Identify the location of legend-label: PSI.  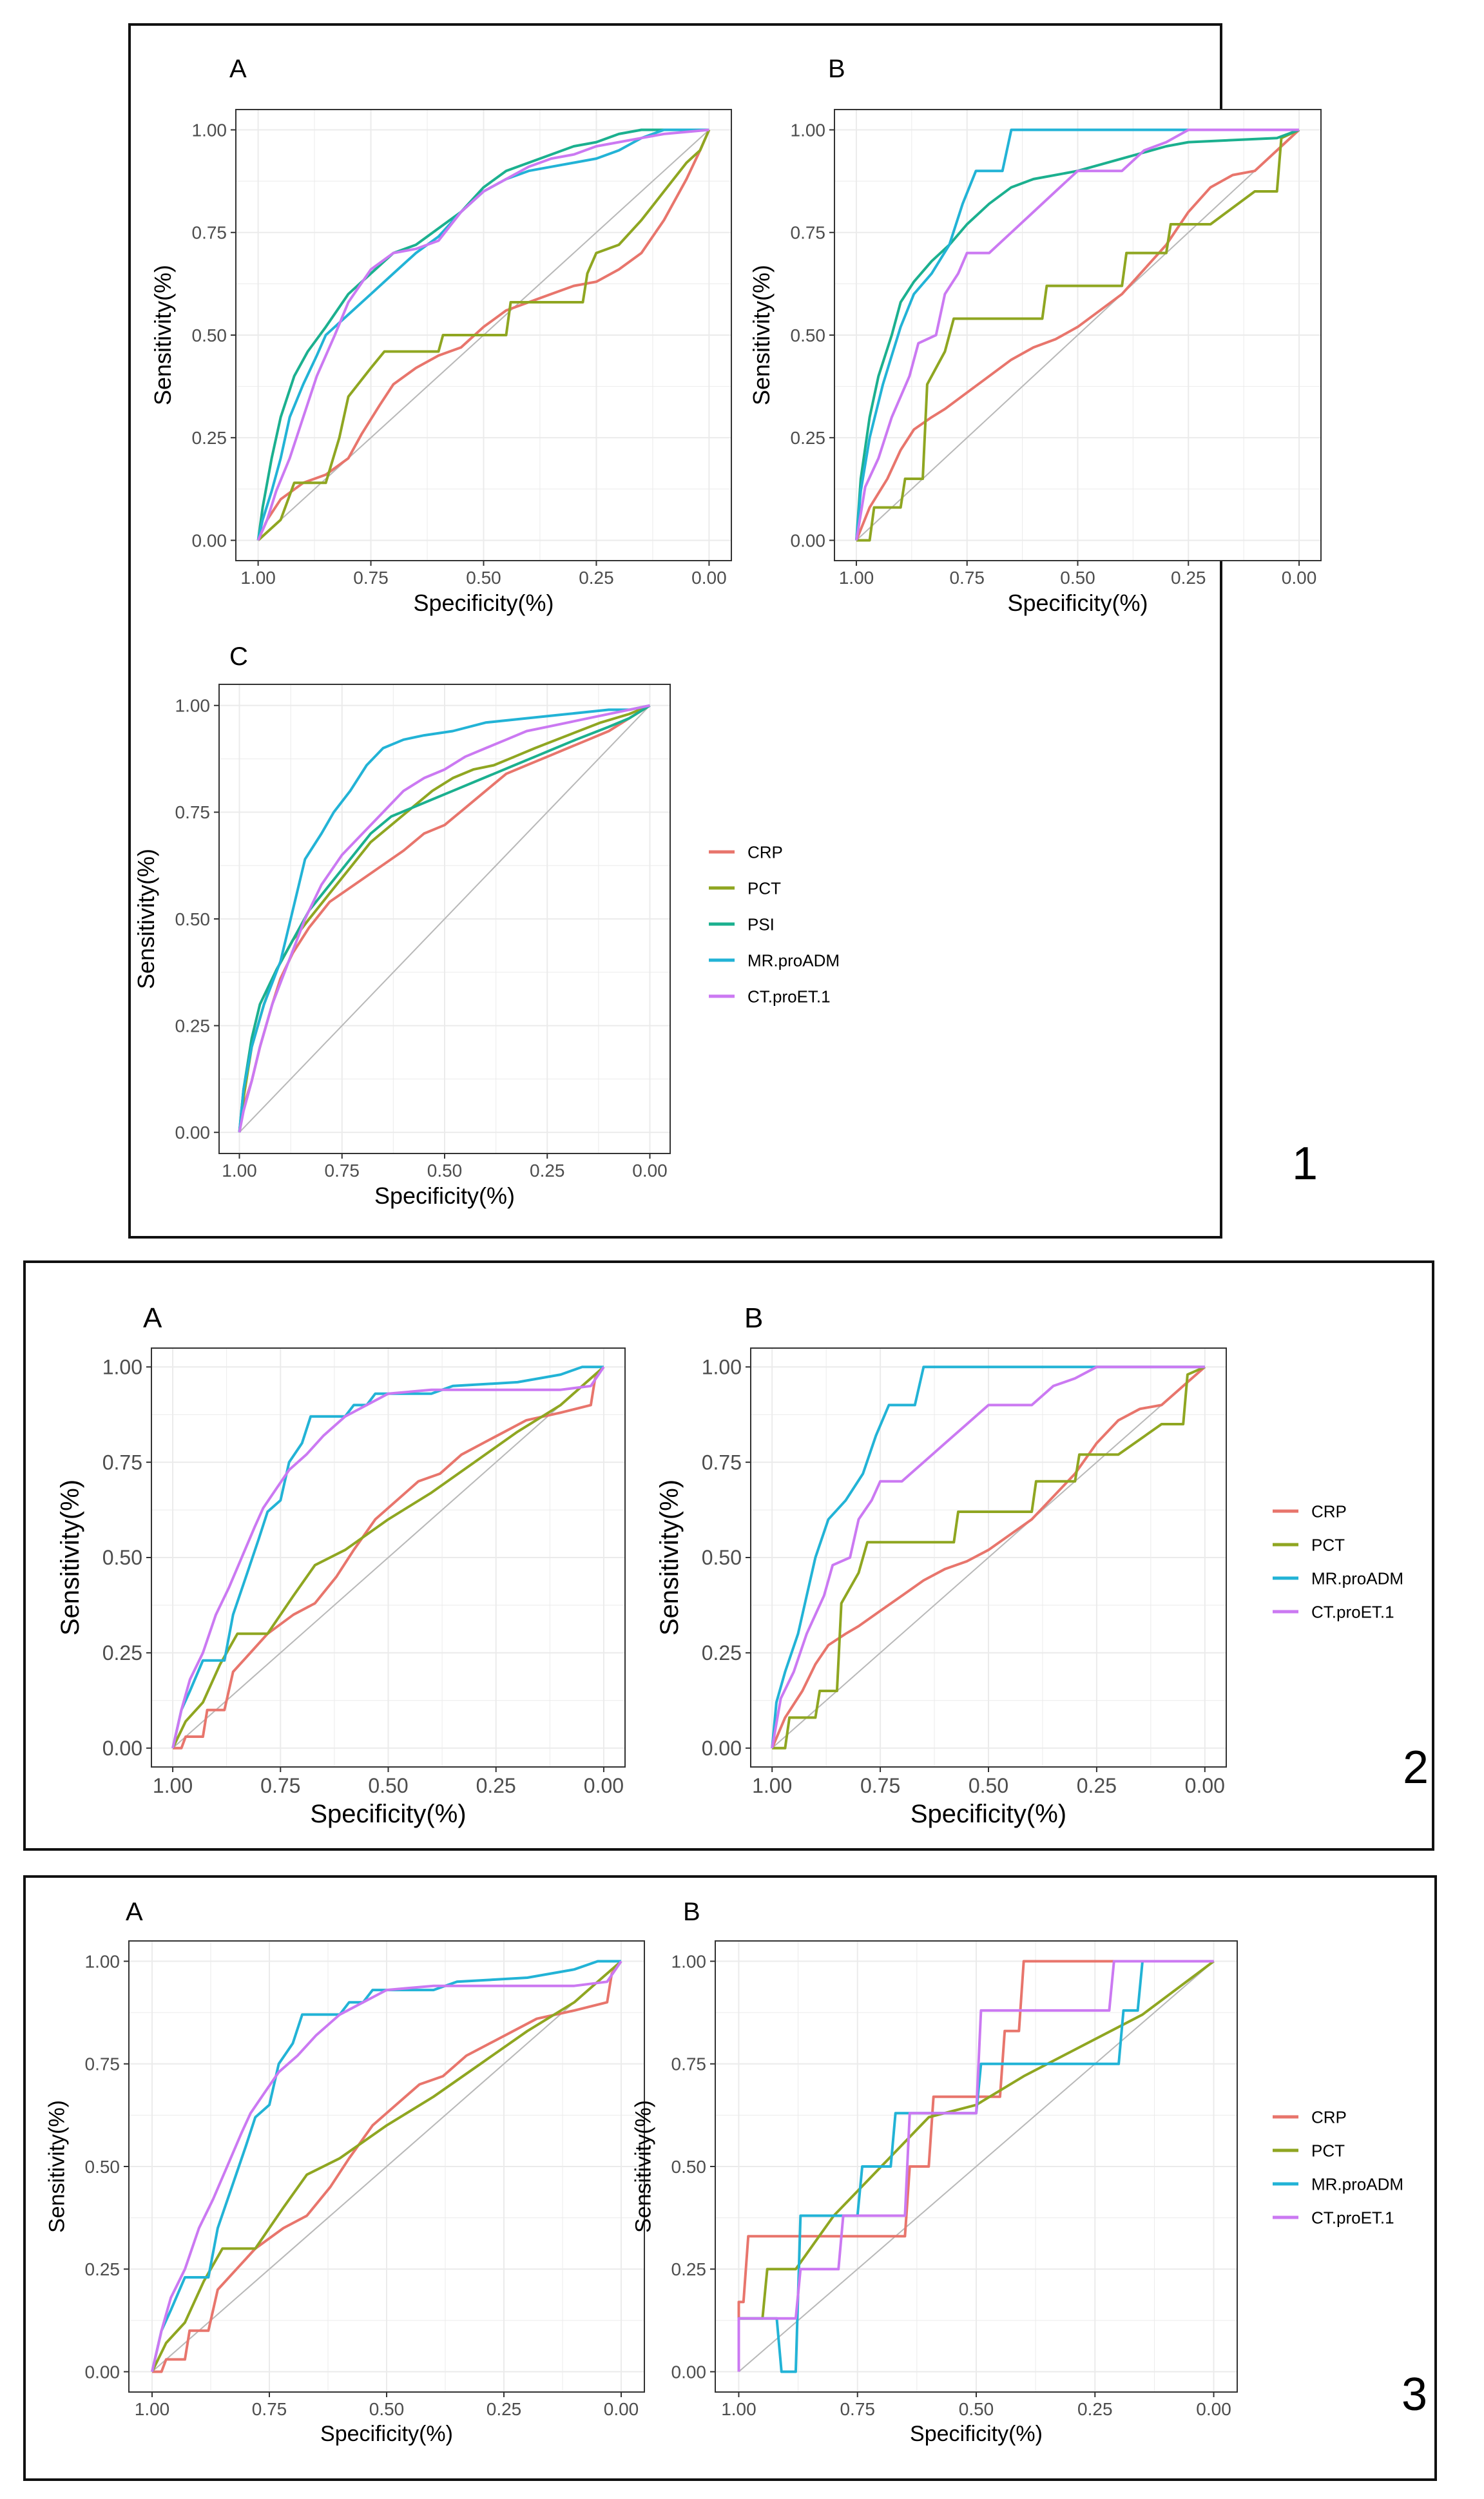
(761, 924).